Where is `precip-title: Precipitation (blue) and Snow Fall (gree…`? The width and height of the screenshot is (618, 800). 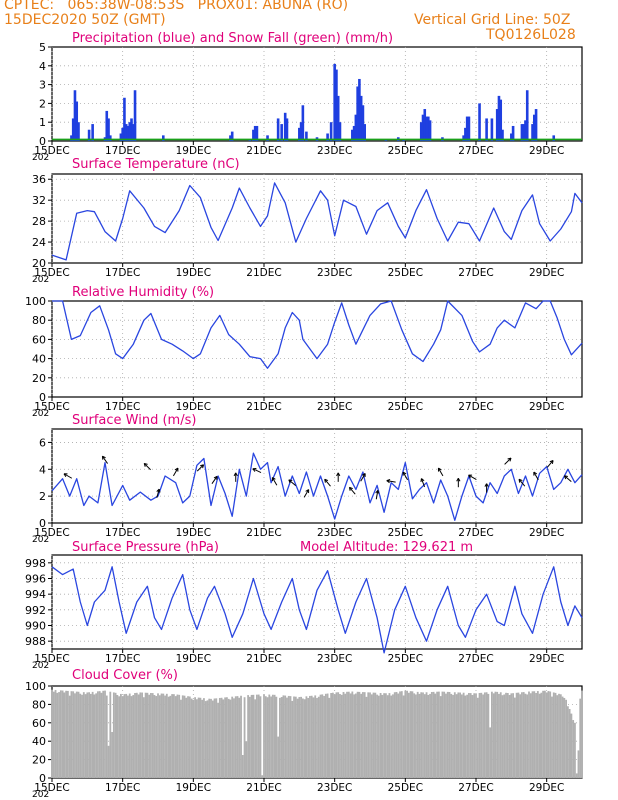
precip-title: Precipitation (blue) and Snow Fall (gree… is located at coordinates (232, 38).